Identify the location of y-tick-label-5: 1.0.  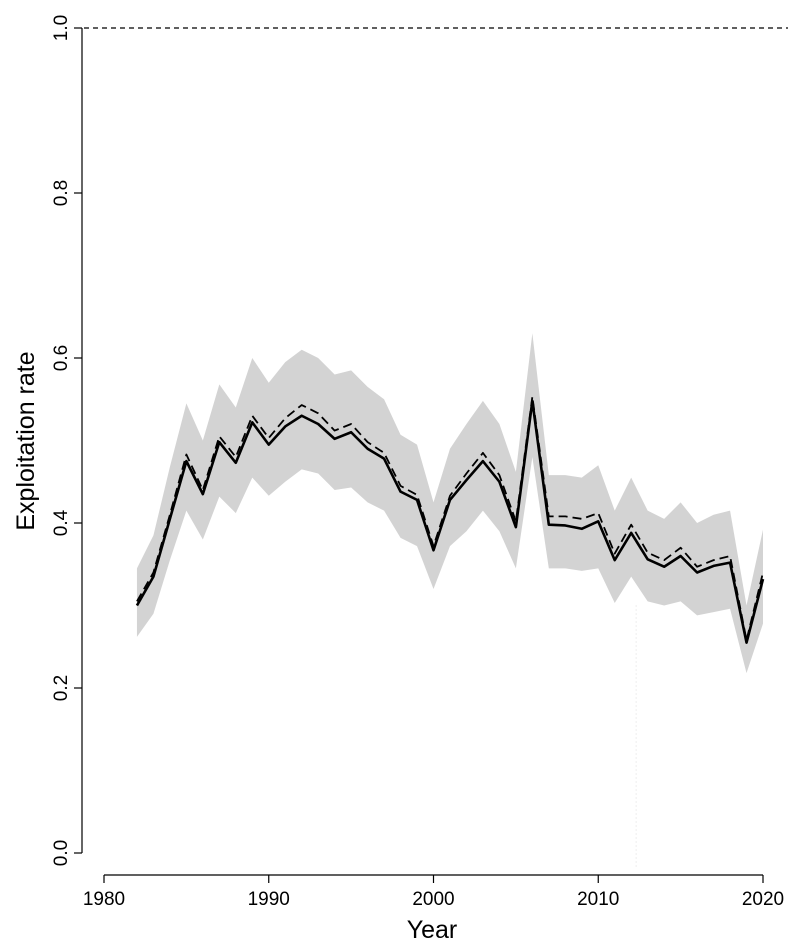
(61, 28).